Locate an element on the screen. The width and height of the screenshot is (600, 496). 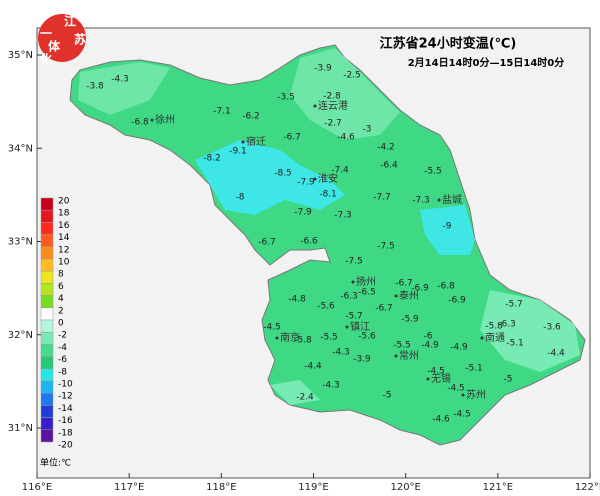
station-value: -6.8 is located at coordinates (140, 123).